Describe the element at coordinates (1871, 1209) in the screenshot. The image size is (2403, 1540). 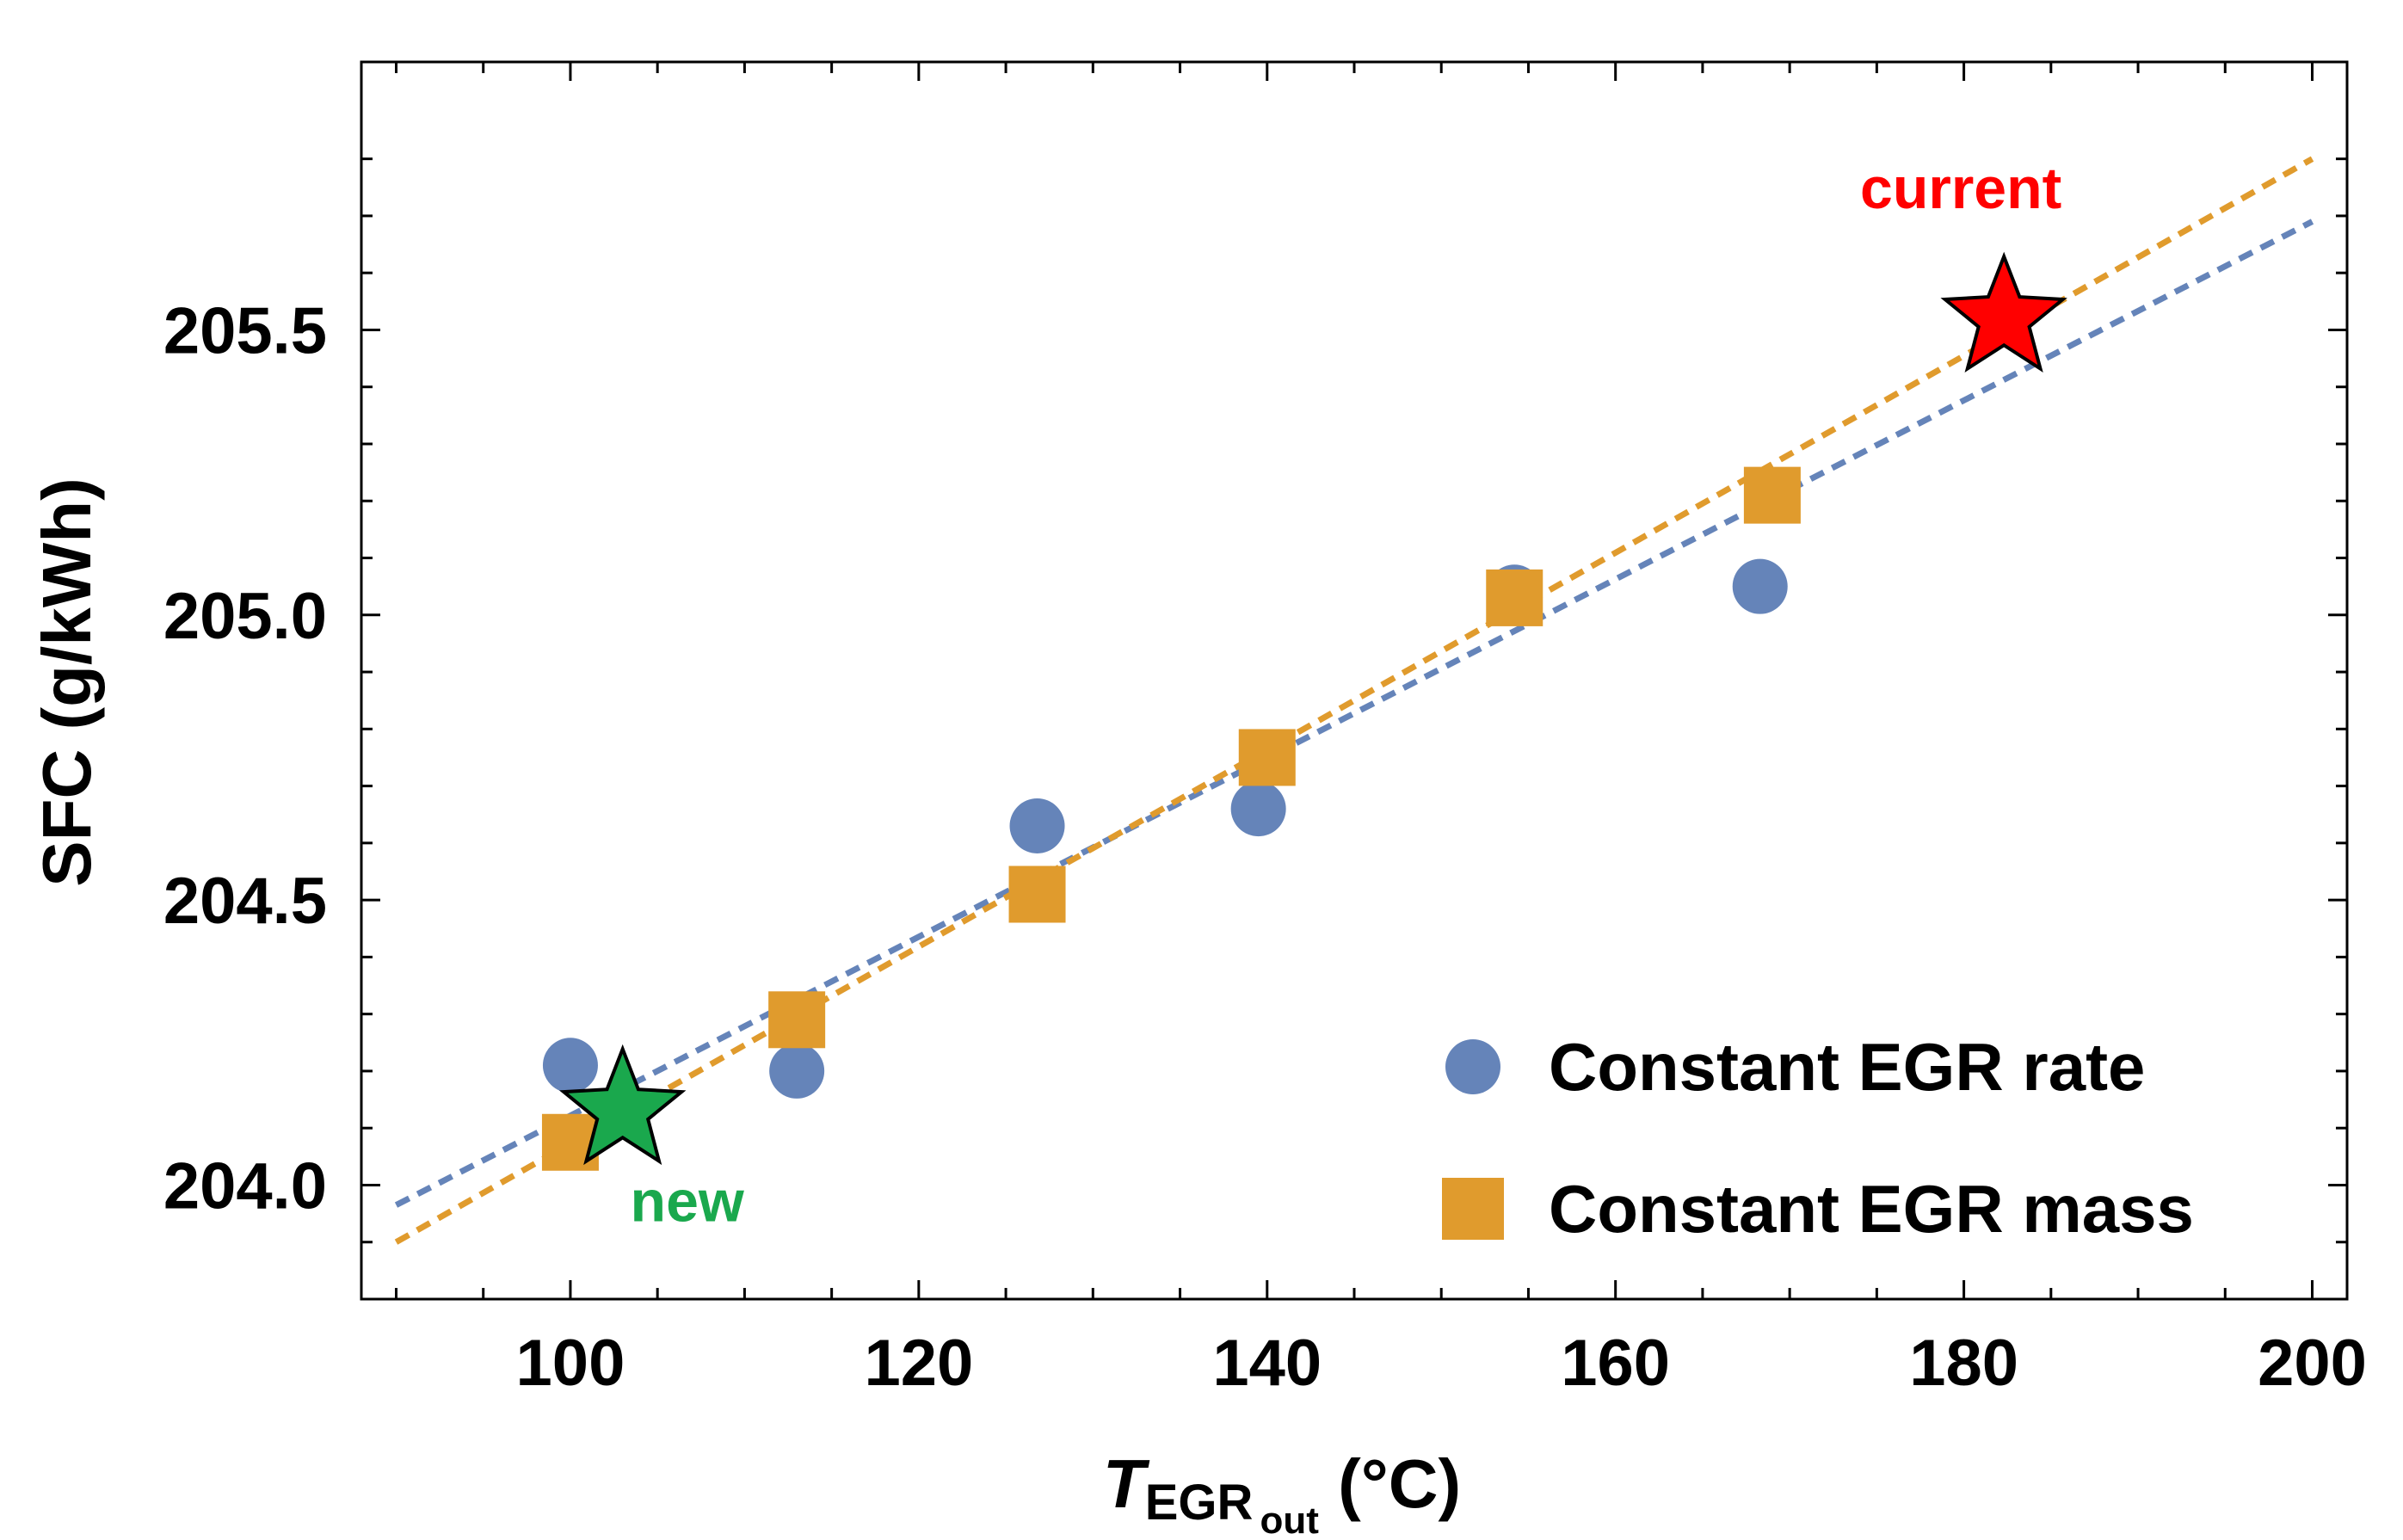
I see `legend-label-mass: Constant EGR mass` at that location.